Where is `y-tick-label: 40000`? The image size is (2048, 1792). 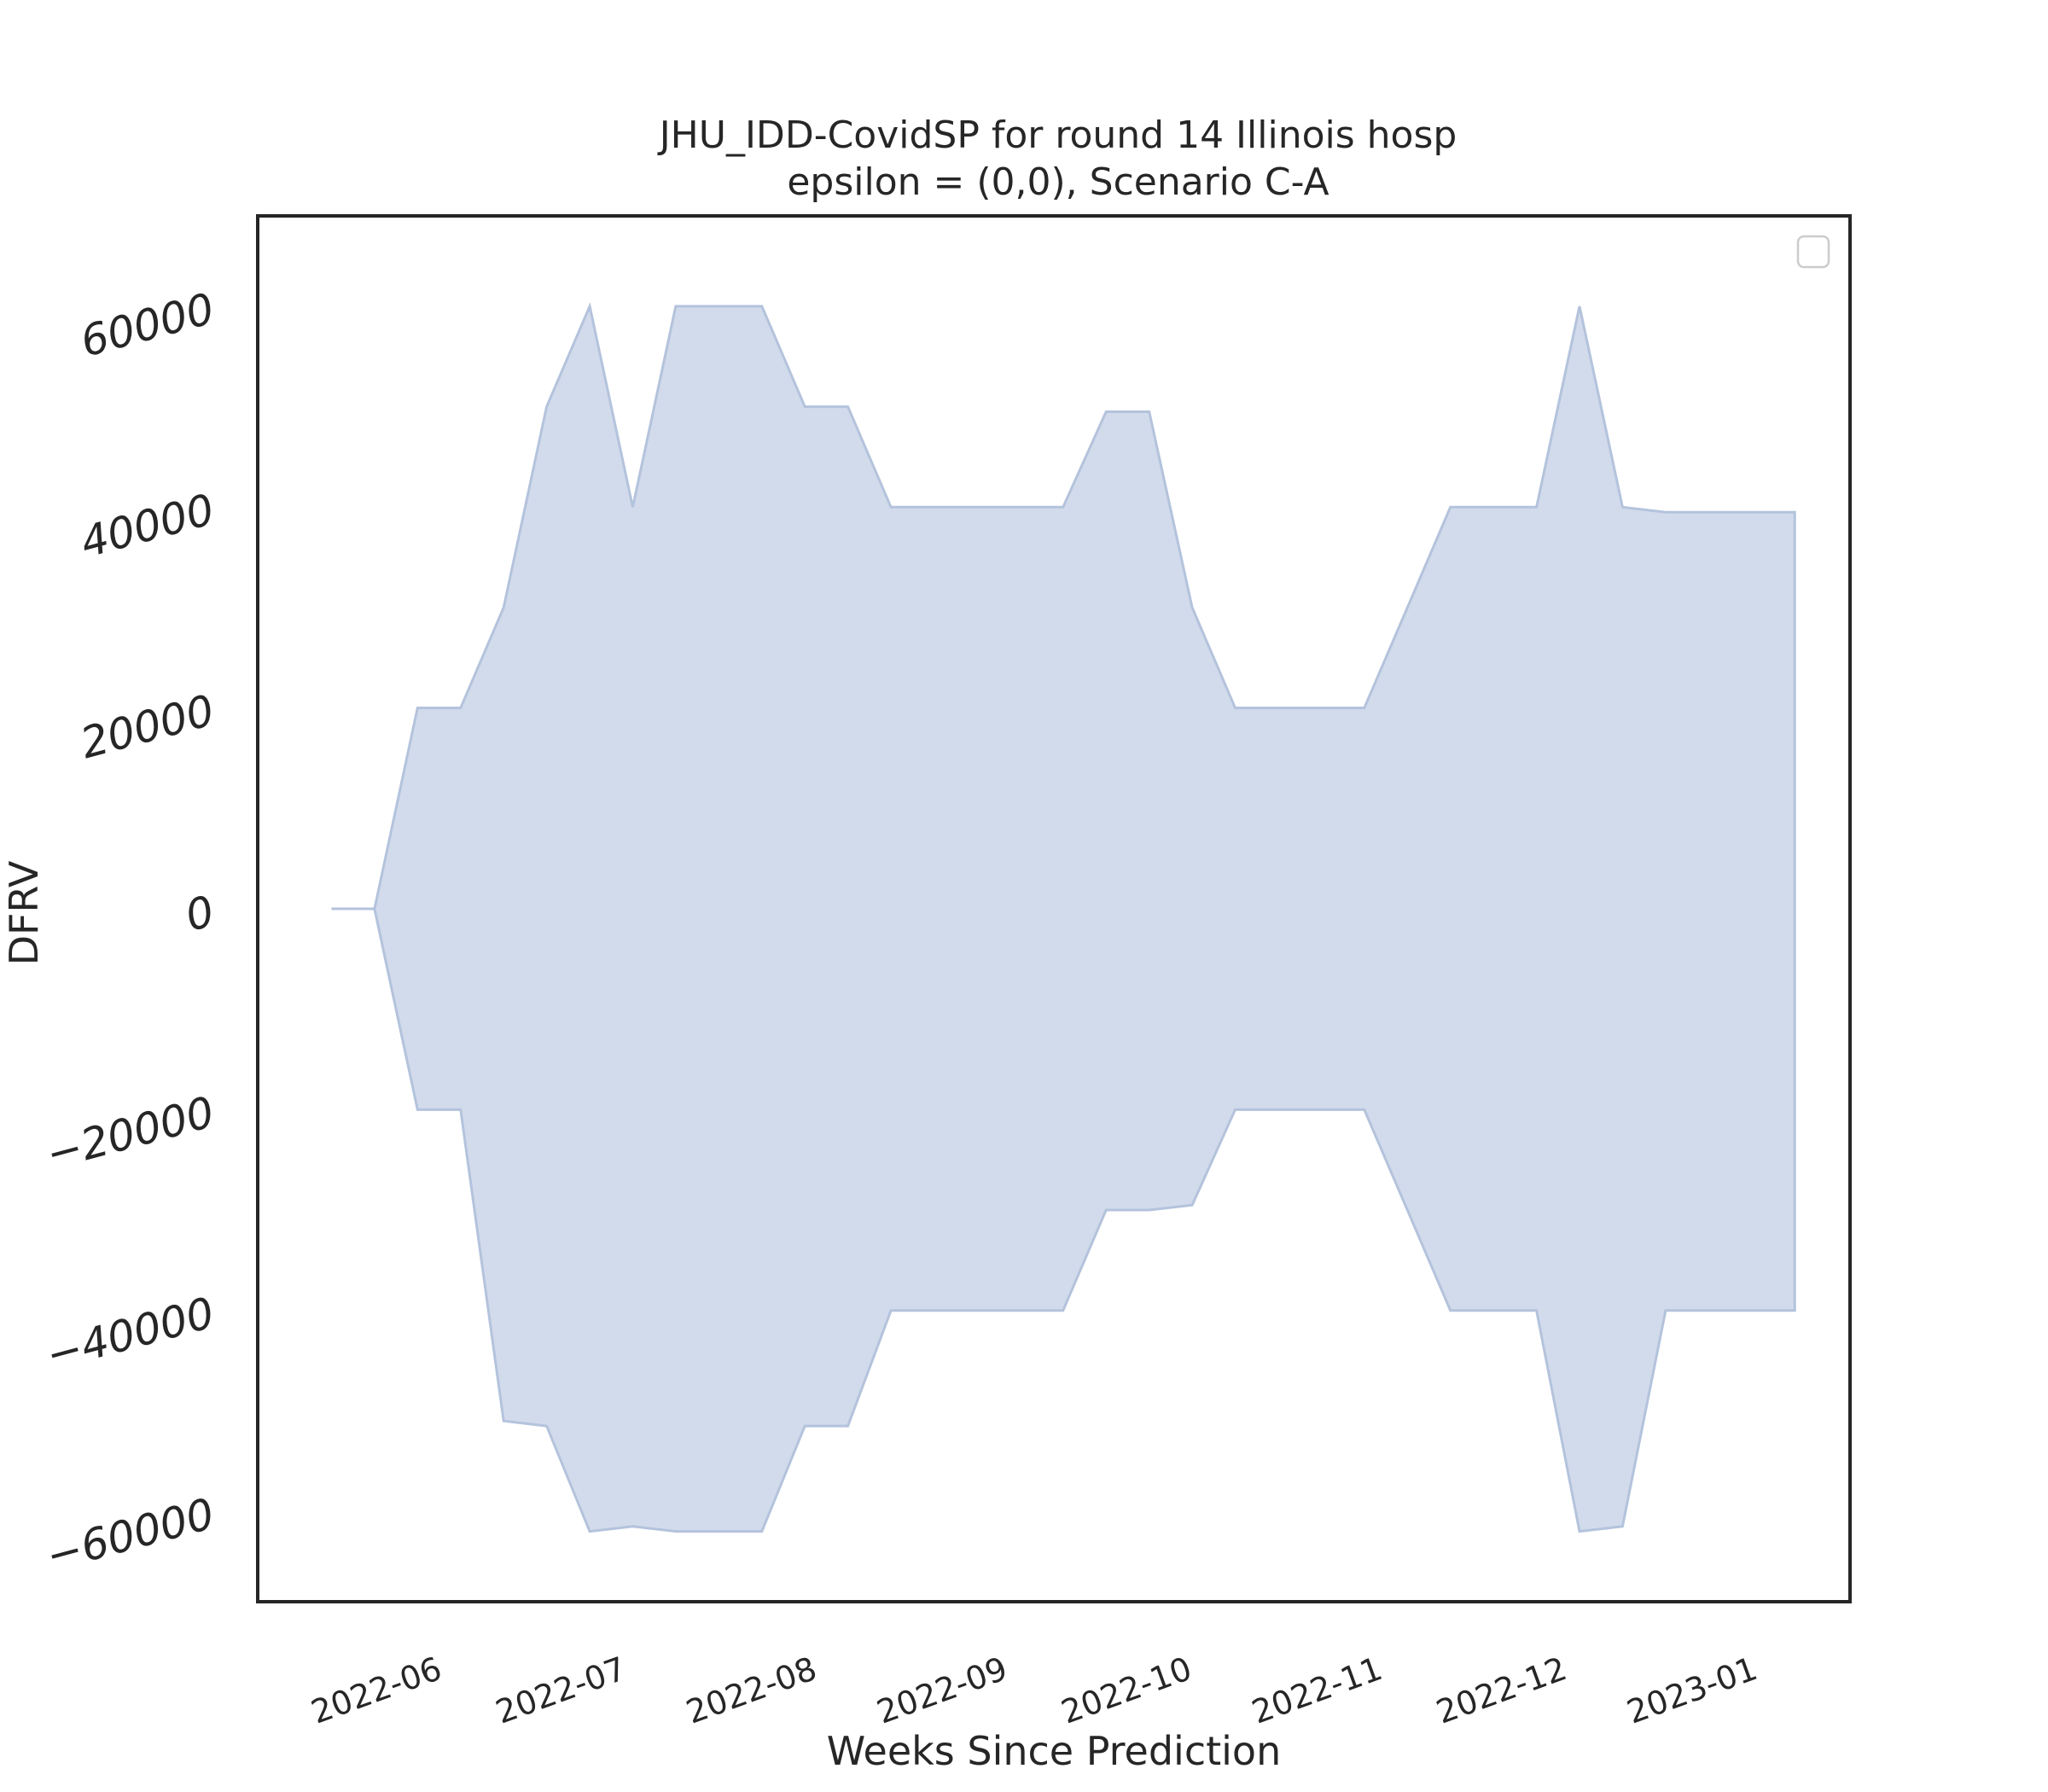 y-tick-label: 40000 is located at coordinates (147, 526).